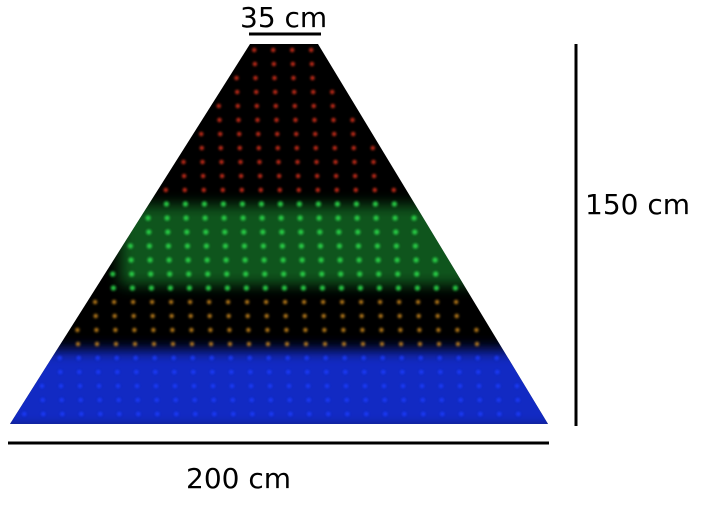 The height and width of the screenshot is (509, 720). What do you see at coordinates (279, 387) in the screenshot?
I see `blue-glow-band` at bounding box center [279, 387].